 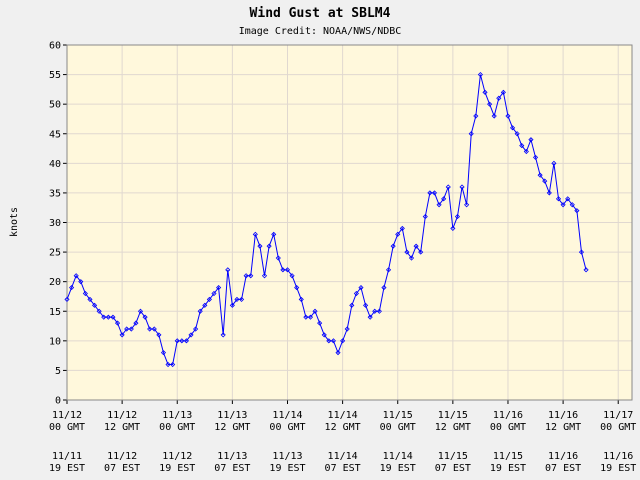 What do you see at coordinates (177, 462) in the screenshot?
I see `x-tick-label-local: 11/12 19 EST` at bounding box center [177, 462].